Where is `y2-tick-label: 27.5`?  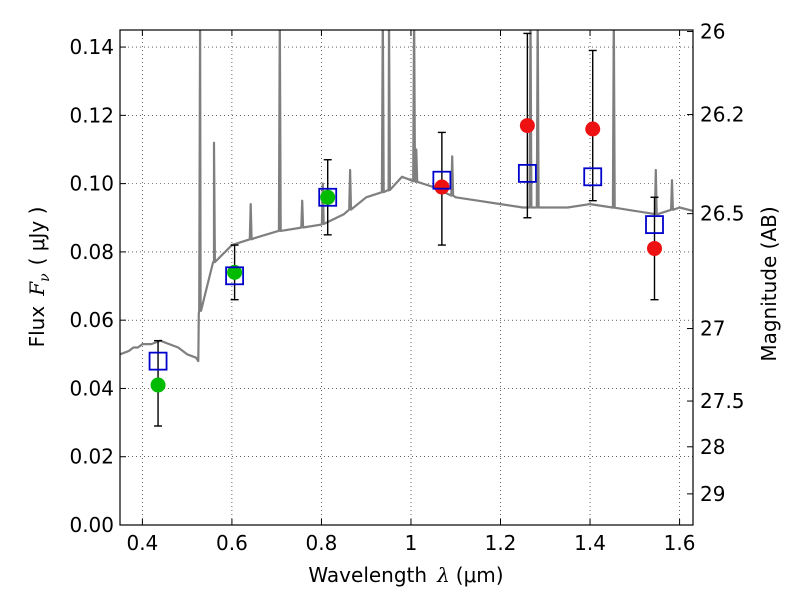 y2-tick-label: 27.5 is located at coordinates (722, 401).